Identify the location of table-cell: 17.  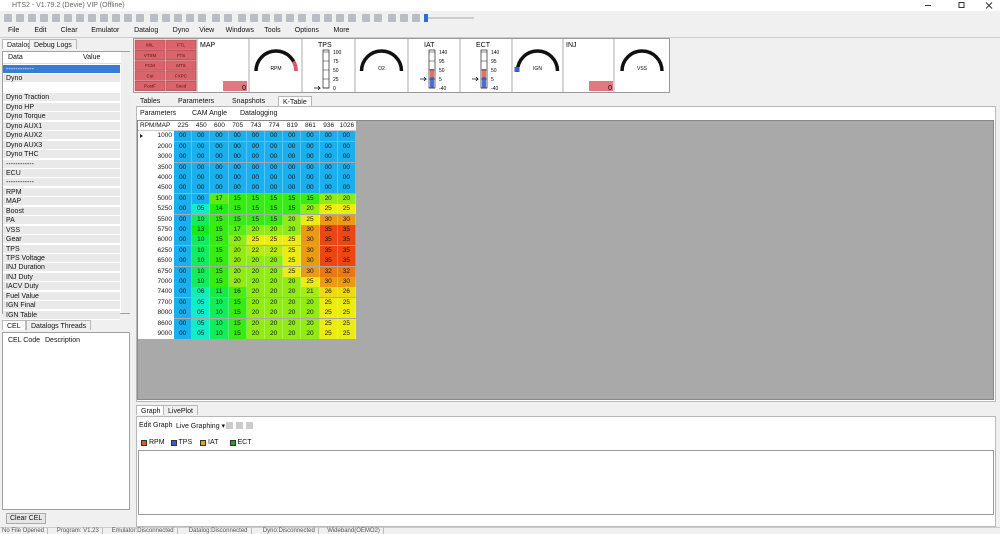
(219, 198).